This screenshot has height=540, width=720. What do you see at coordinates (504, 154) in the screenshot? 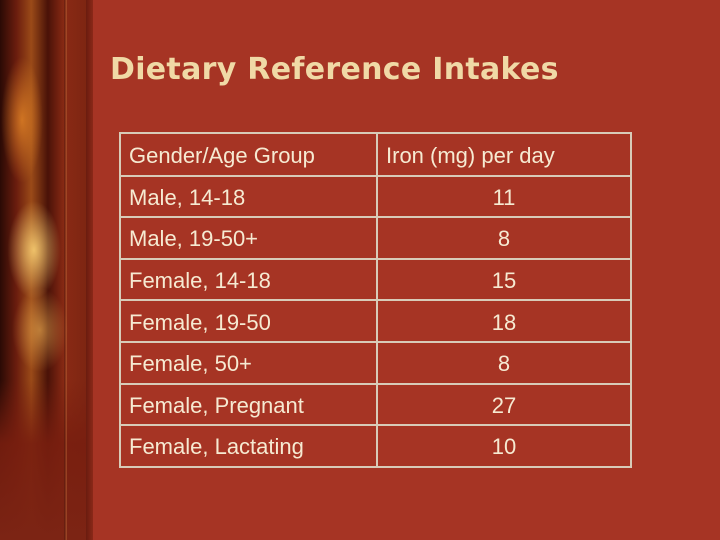
I see `header-iron-per-day: Iron (mg) per day` at bounding box center [504, 154].